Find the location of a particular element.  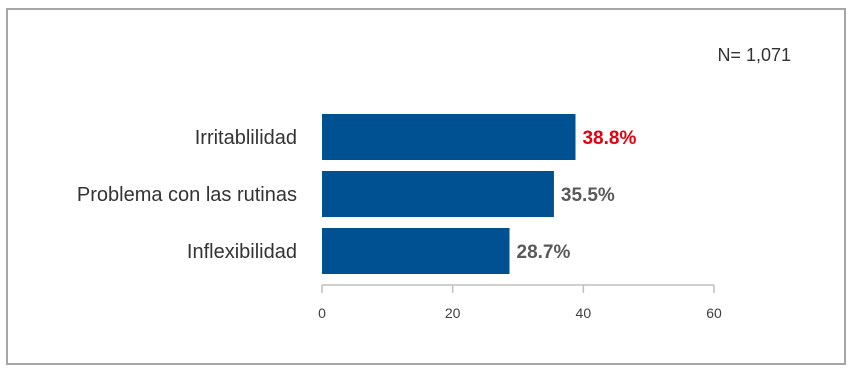

data-label: 28.7% is located at coordinates (544, 252).